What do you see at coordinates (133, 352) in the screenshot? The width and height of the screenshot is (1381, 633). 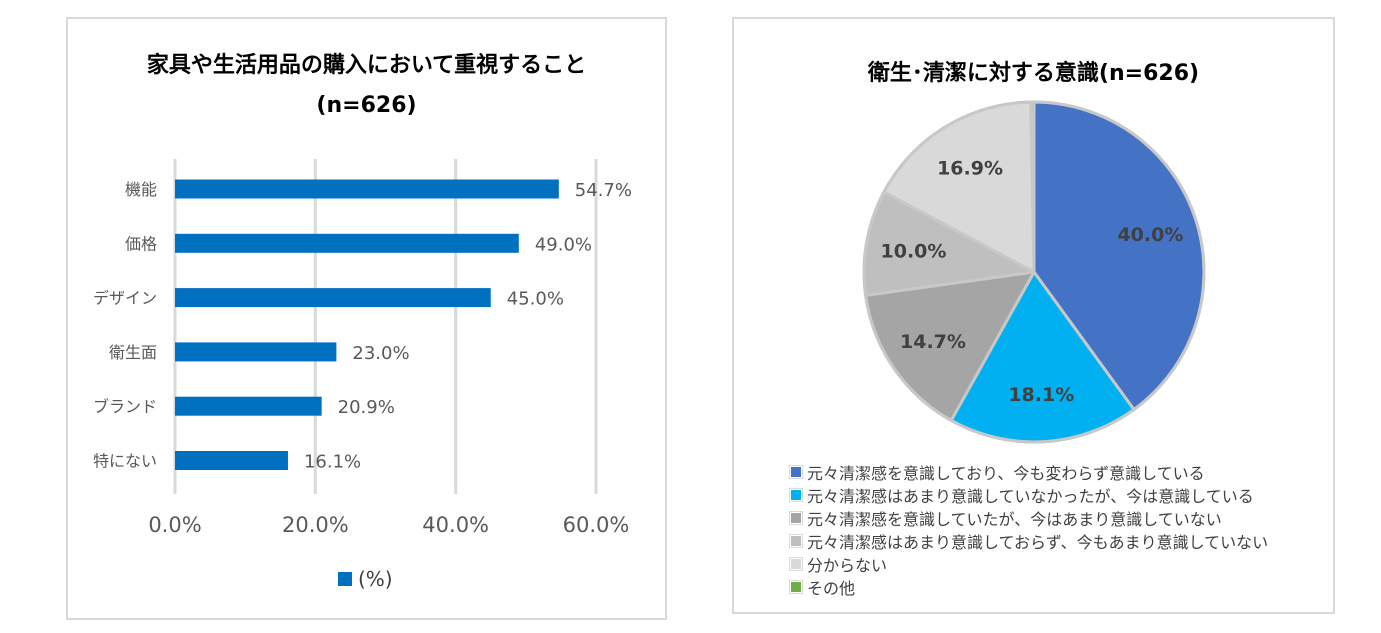 I see `category-label: 衛生面` at bounding box center [133, 352].